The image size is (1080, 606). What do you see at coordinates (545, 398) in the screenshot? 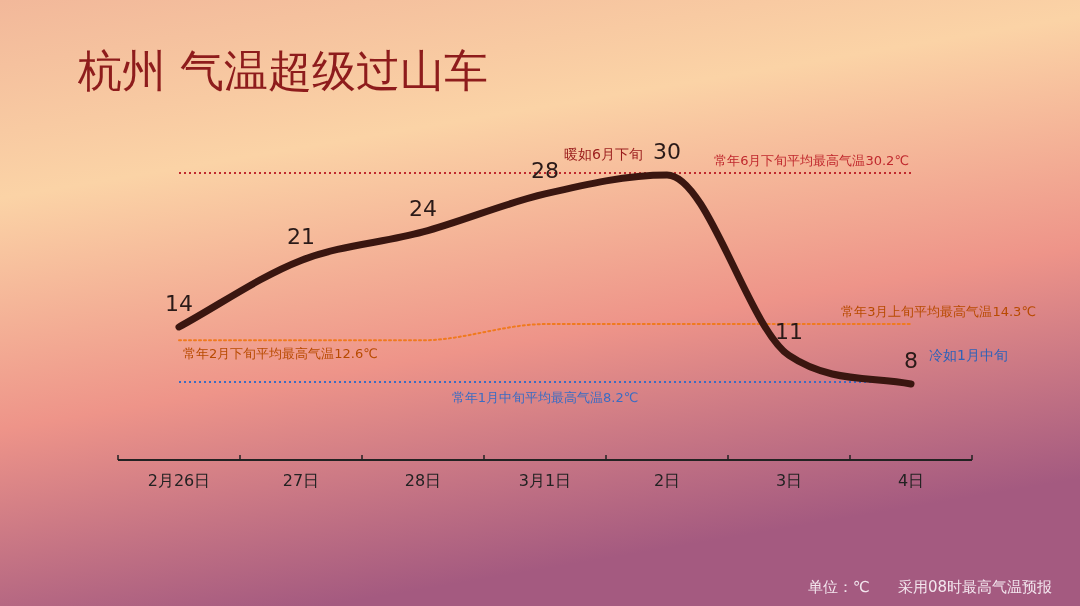
I see `ref-line-label: 常年1月中旬平均最高气温8.2℃` at bounding box center [545, 398].